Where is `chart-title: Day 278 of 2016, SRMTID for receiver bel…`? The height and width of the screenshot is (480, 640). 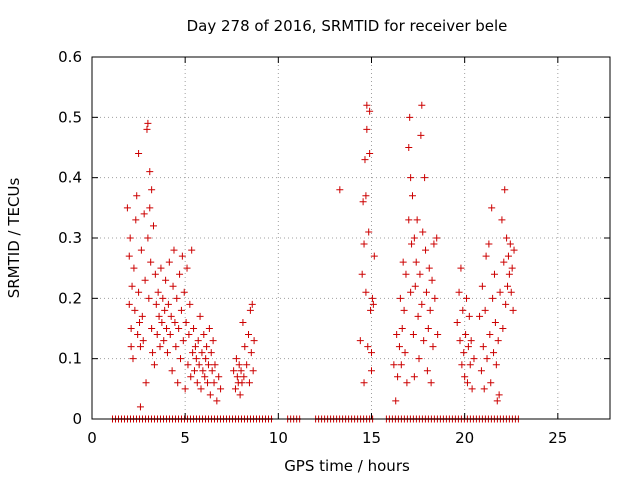 chart-title: Day 278 of 2016, SRMTID for receiver bel… is located at coordinates (347, 26).